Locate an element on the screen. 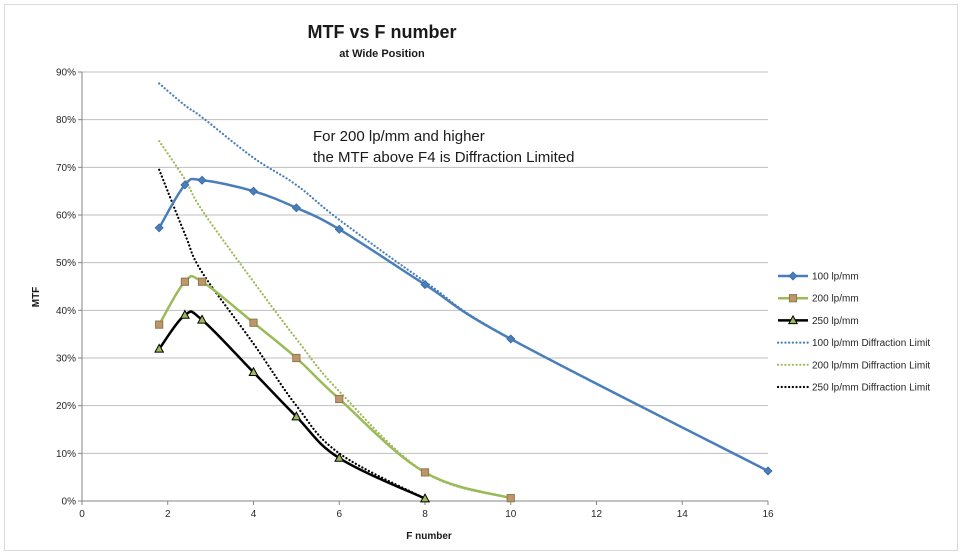 Image resolution: width=964 pixels, height=557 pixels. y-tick-label: 80% is located at coordinates (66, 120).